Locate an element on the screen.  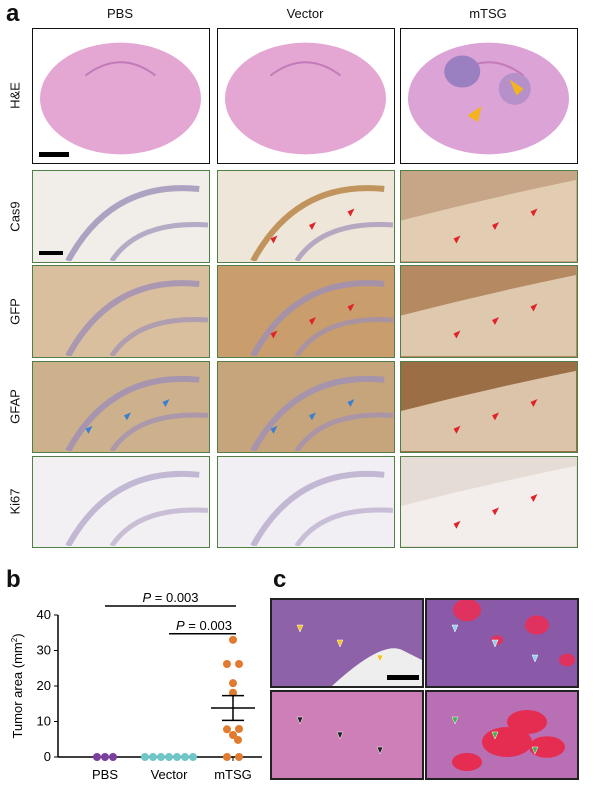
x-tick-label-mtsg: mTSG is located at coordinates (233, 774).